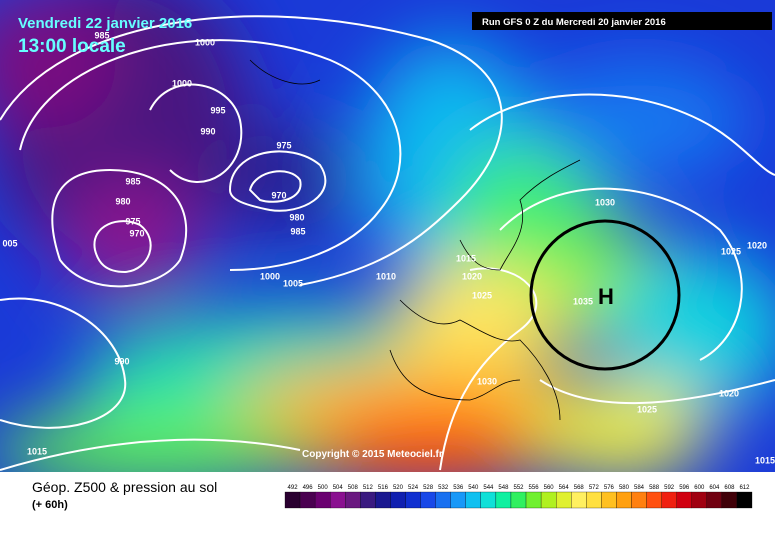 This screenshot has height=551, width=775. I want to click on colorbar-label: 508, so click(353, 488).